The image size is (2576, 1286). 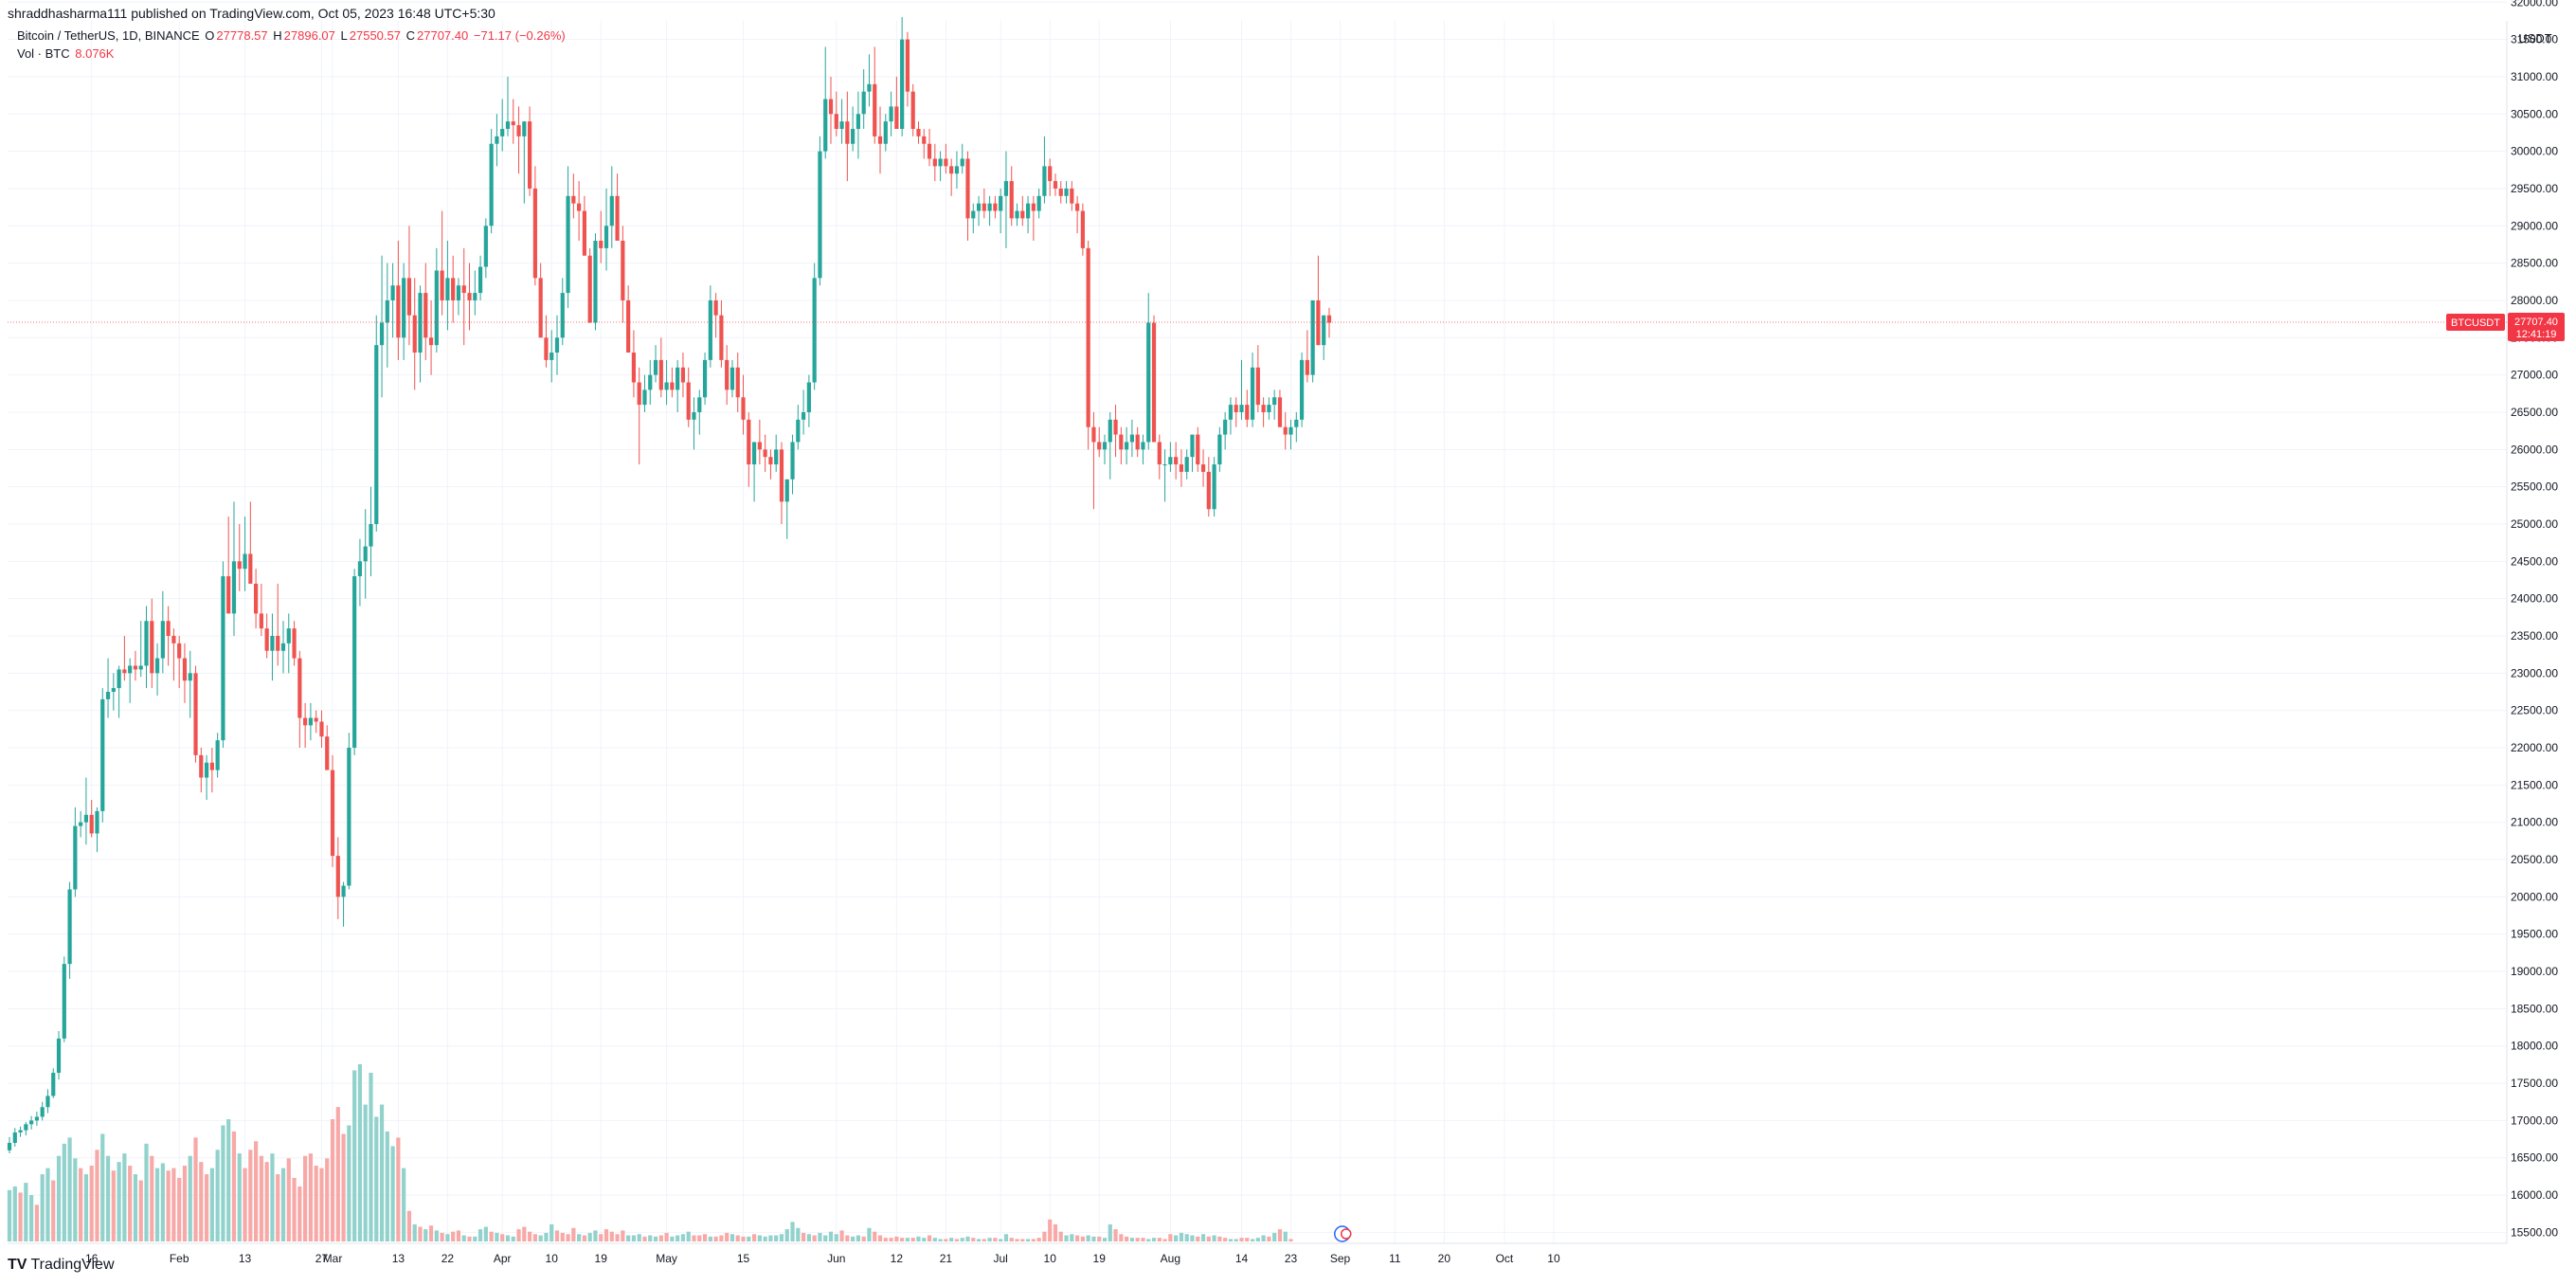 What do you see at coordinates (108, 35) in the screenshot?
I see `symbol-title: Bitcoin / TetherUS, 1D, BINANCE` at bounding box center [108, 35].